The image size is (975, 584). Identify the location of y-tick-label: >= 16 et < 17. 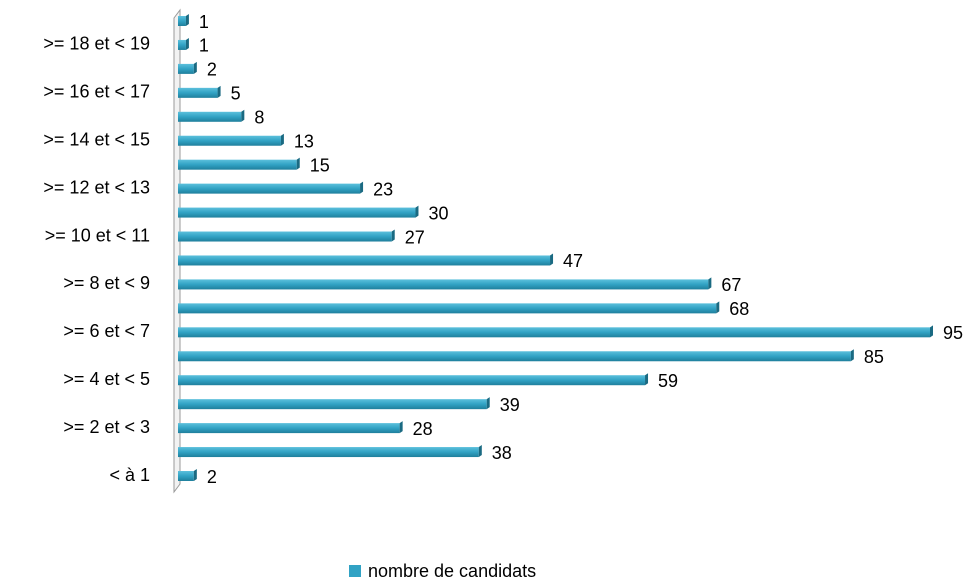
(96, 92).